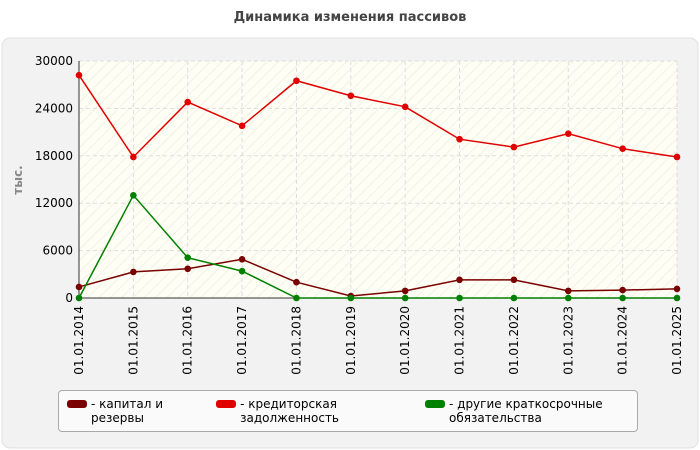  Describe the element at coordinates (460, 340) in the screenshot. I see `x-tick-label: 01.01.2021` at that location.